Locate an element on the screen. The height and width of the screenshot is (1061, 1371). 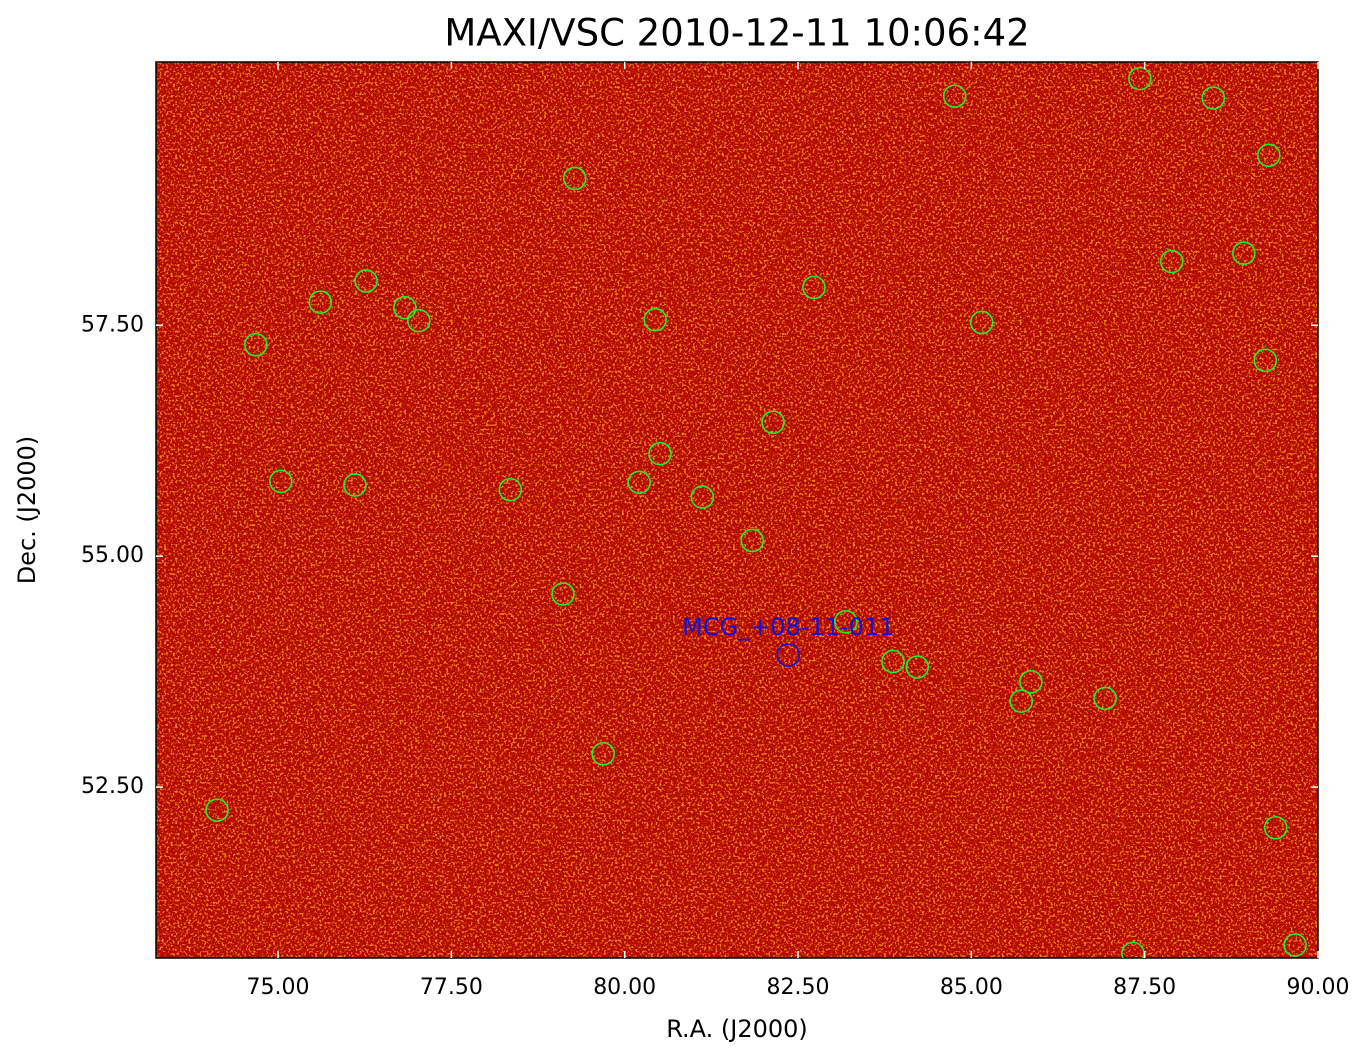
x-tick-label: 80.00 is located at coordinates (624, 987).